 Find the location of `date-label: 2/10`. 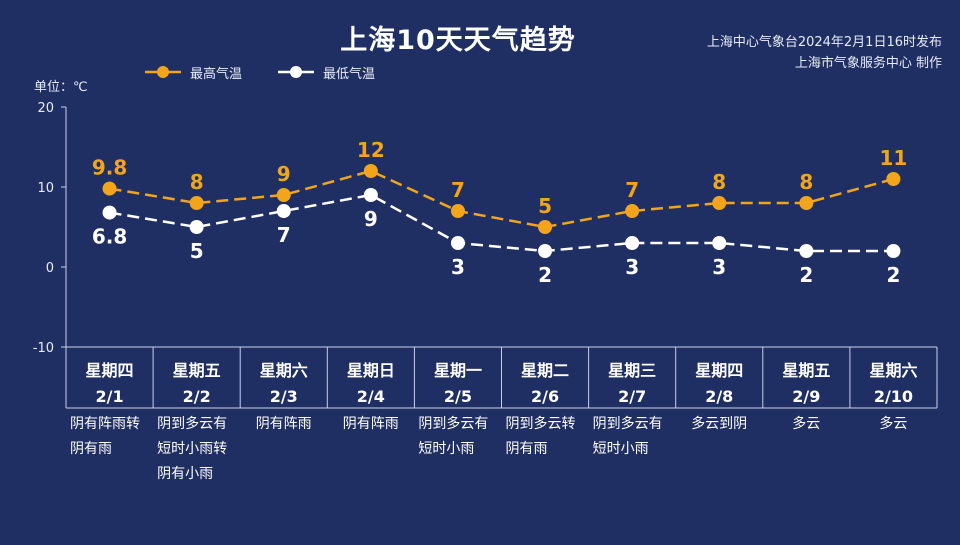

date-label: 2/10 is located at coordinates (893, 396).